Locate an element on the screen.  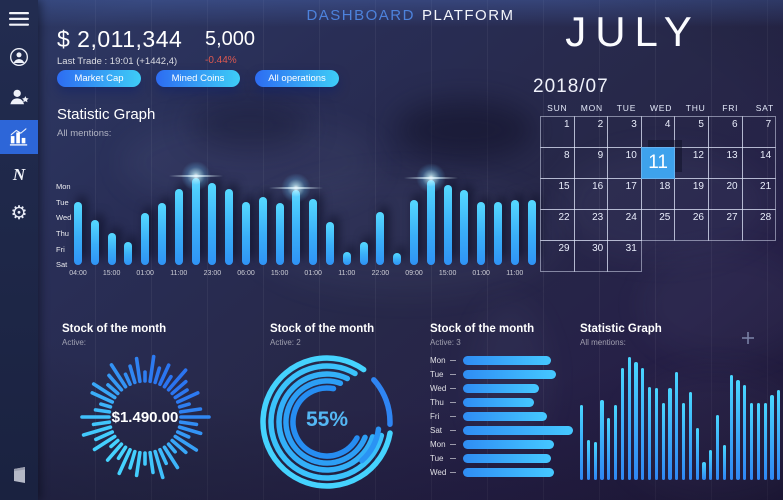
main-chart-y-labels: Mon Tue Wed Thu Fri Sat is located at coordinates (63, 229).